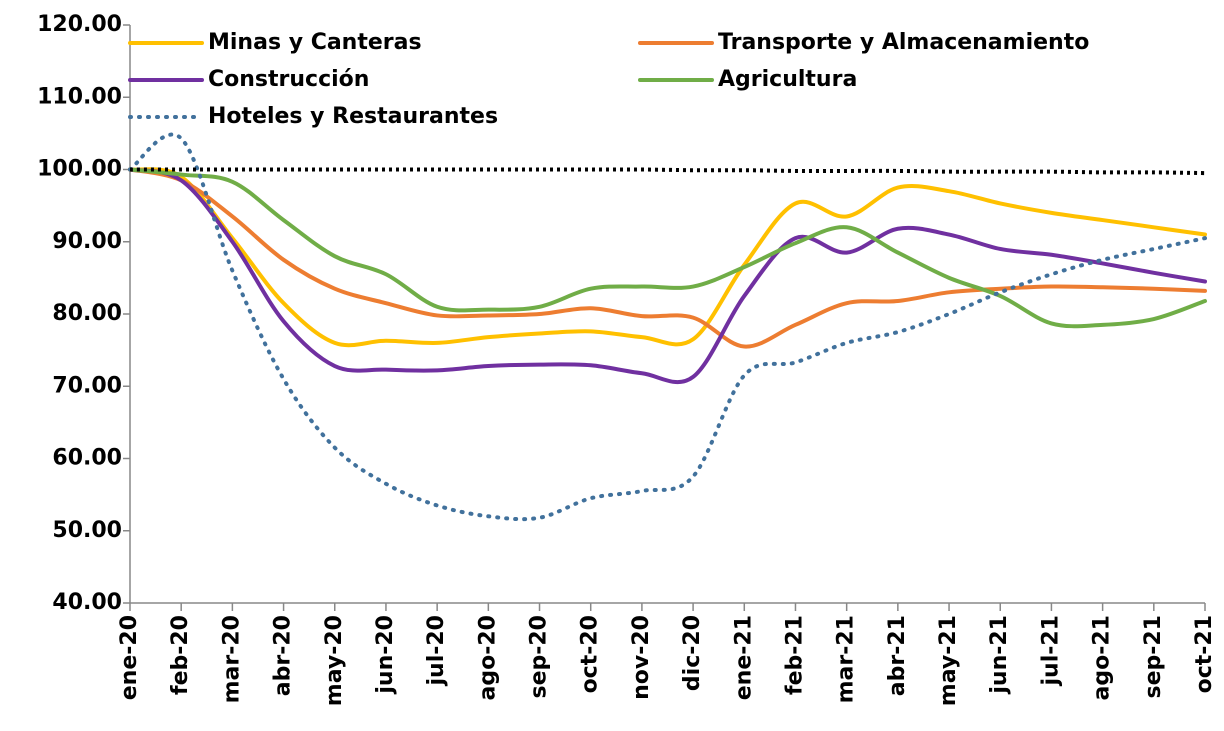 Image resolution: width=1224 pixels, height=731 pixels. I want to click on x-tick-label: nov-20, so click(641, 657).